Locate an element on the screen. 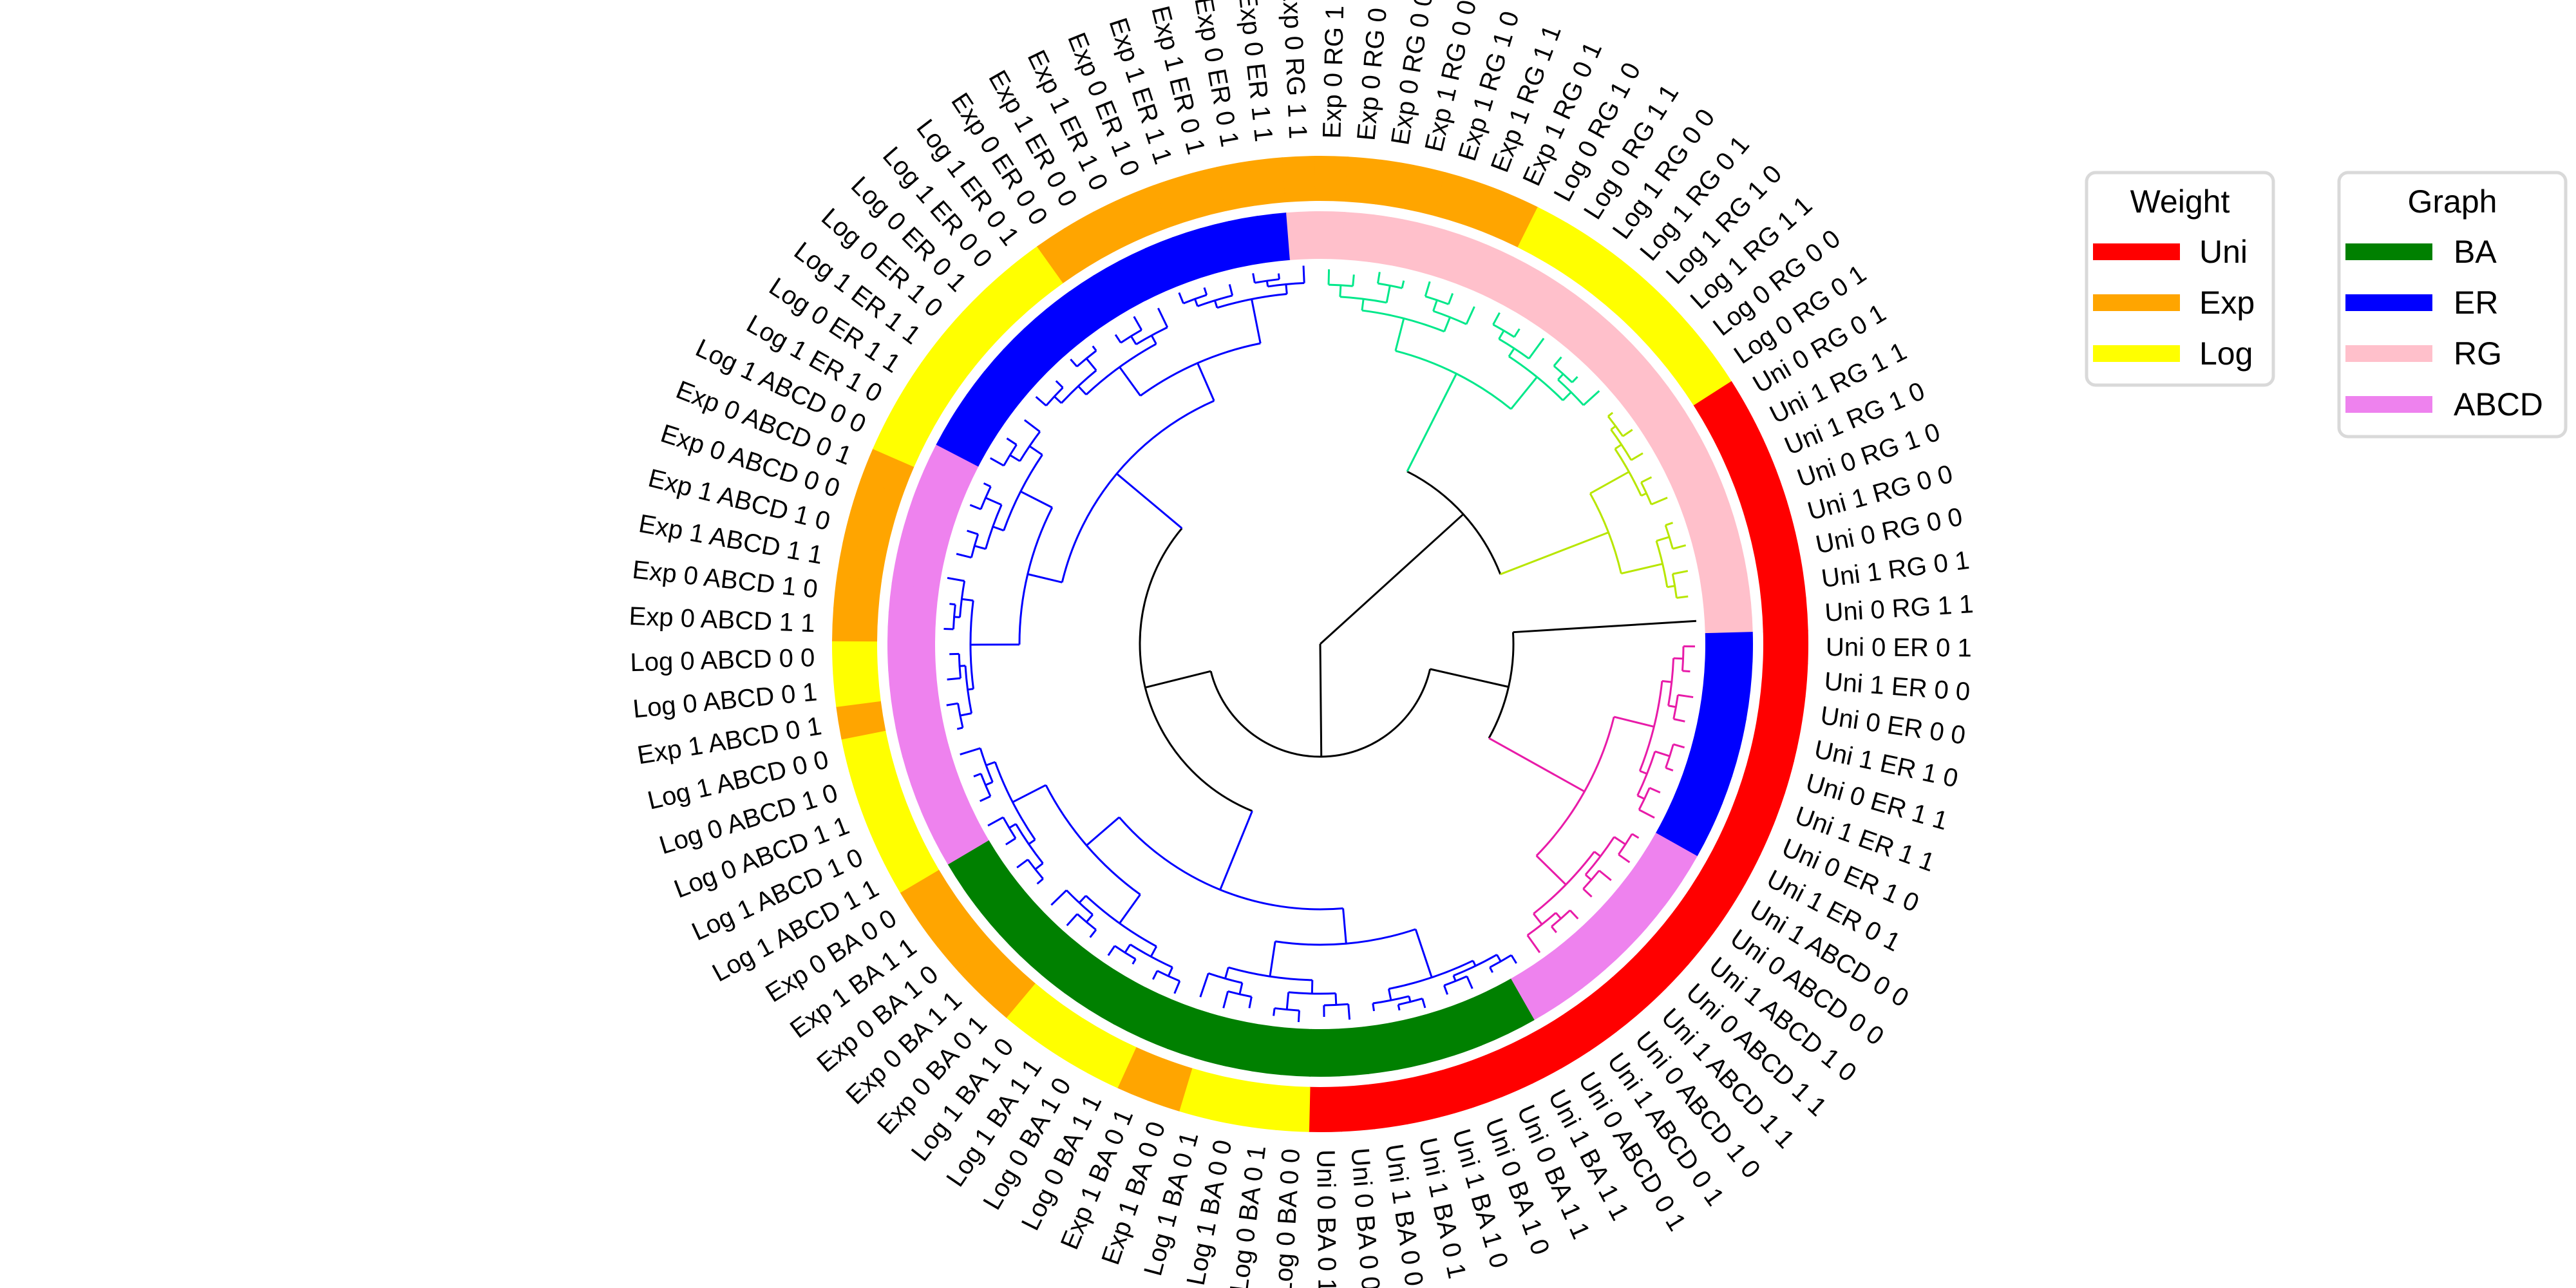  legend-graph-title: Graph is located at coordinates (2452, 202).